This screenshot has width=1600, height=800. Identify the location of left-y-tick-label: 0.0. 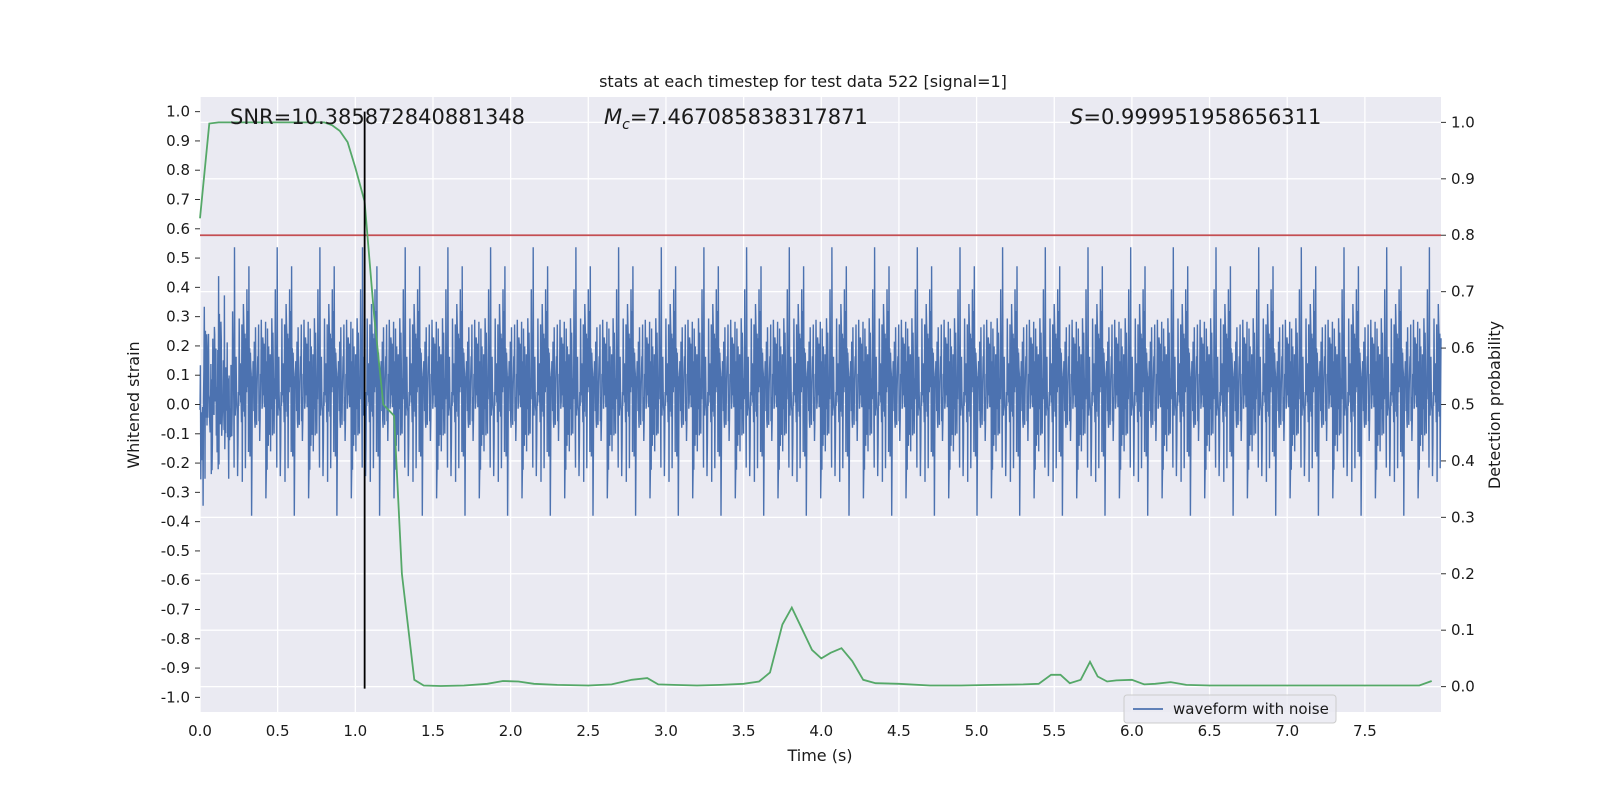
(178, 405).